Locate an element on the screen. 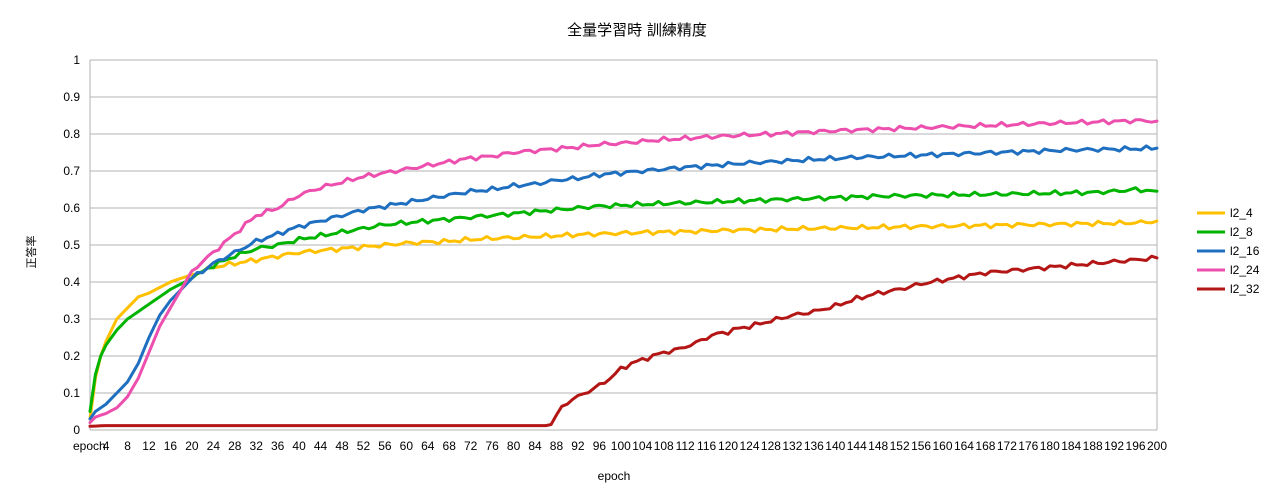 The width and height of the screenshot is (1275, 501). y-tick-label: 0.2 is located at coordinates (71, 356).